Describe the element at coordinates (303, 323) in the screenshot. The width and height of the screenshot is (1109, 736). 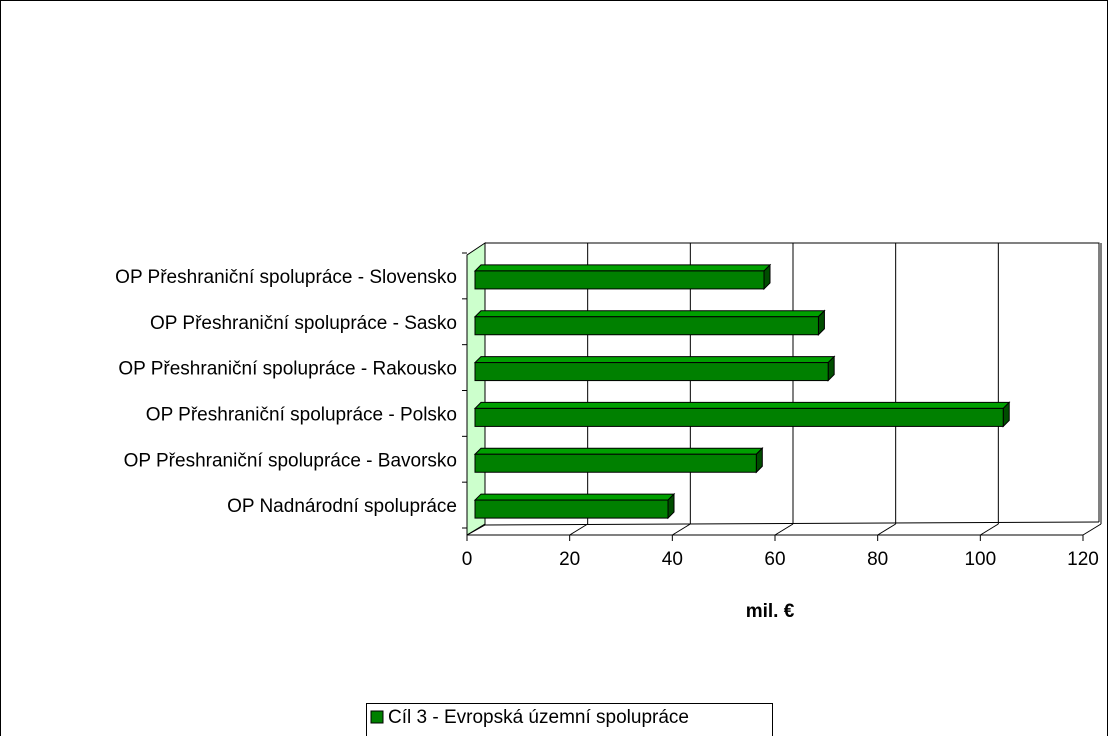
I see `y-tick-label: OP Přeshraniční spolupráce - Sasko` at that location.